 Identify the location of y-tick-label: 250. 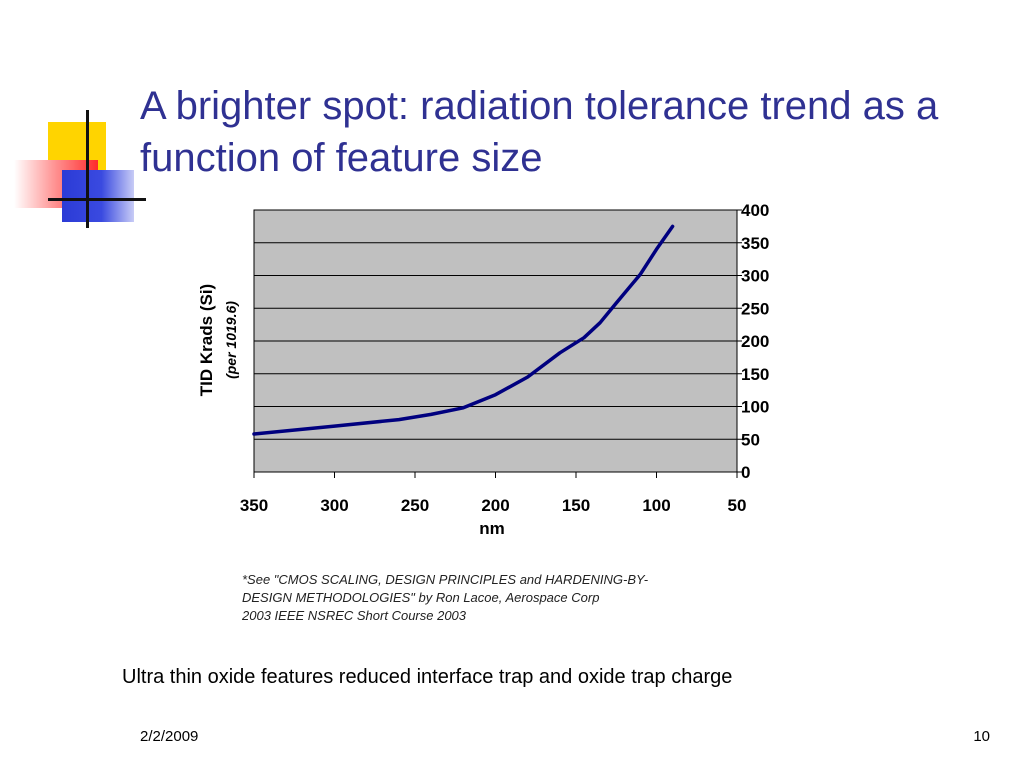
(755, 308).